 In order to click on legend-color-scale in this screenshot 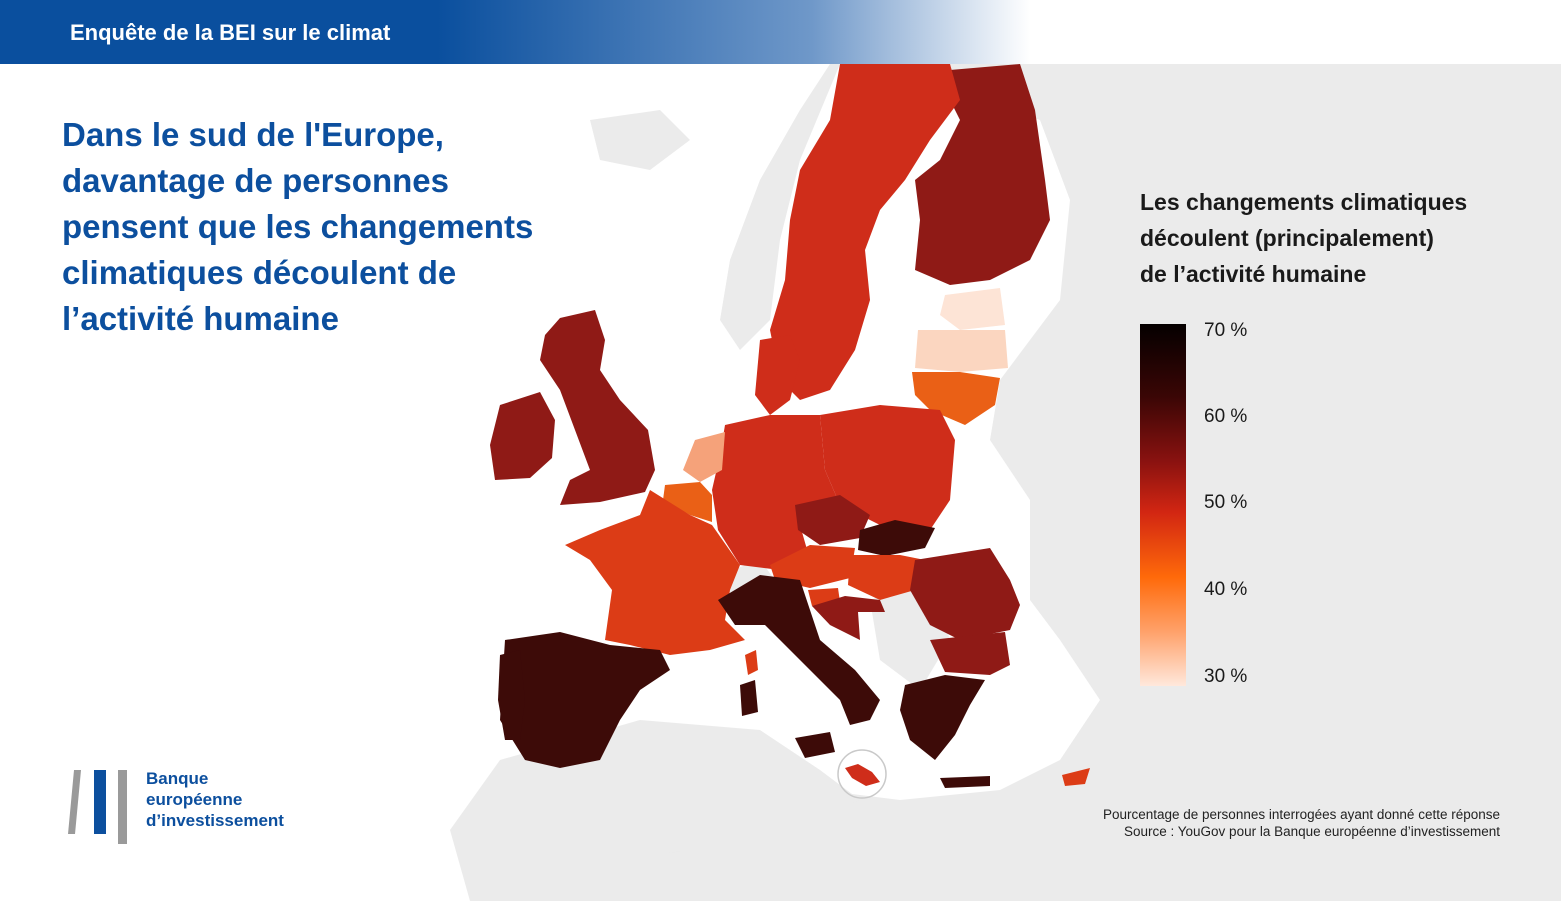, I will do `click(1163, 505)`.